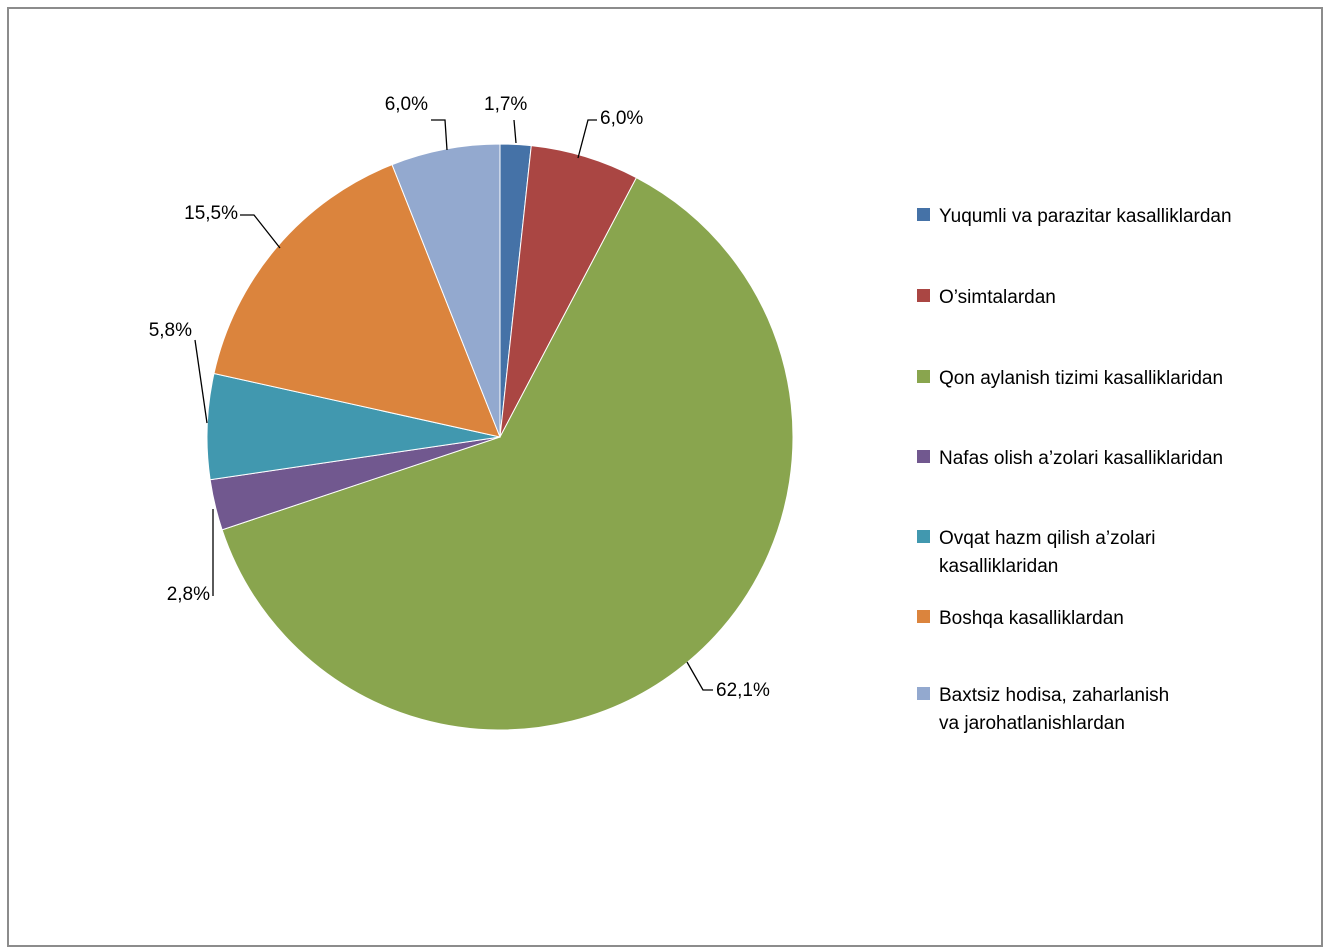 This screenshot has width=1330, height=947. What do you see at coordinates (1081, 378) in the screenshot?
I see `legend-label: Qon aylanish tizimi kasalliklaridan` at bounding box center [1081, 378].